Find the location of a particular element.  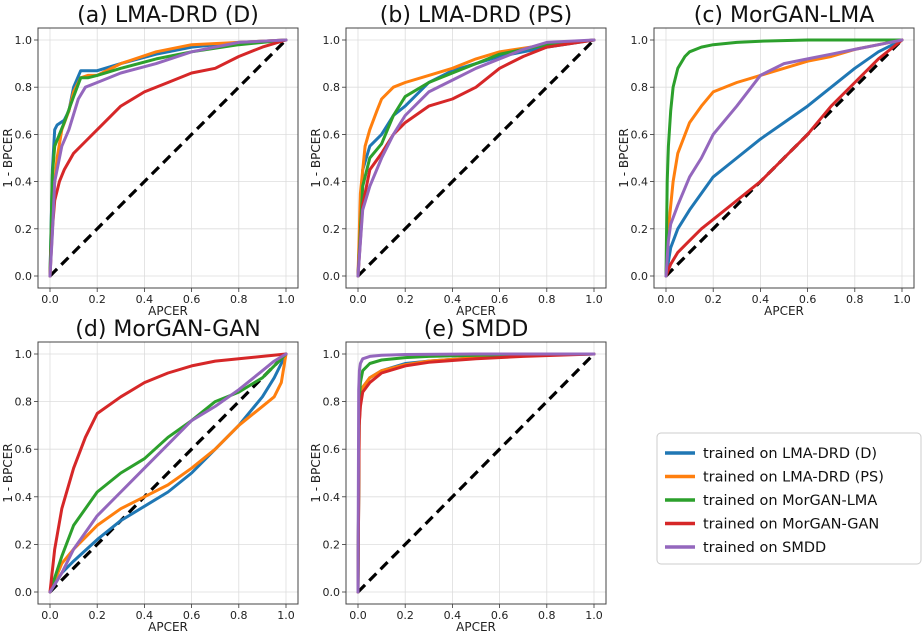

panel-title: (b) LMA-DRD (PS) is located at coordinates (476, 15).